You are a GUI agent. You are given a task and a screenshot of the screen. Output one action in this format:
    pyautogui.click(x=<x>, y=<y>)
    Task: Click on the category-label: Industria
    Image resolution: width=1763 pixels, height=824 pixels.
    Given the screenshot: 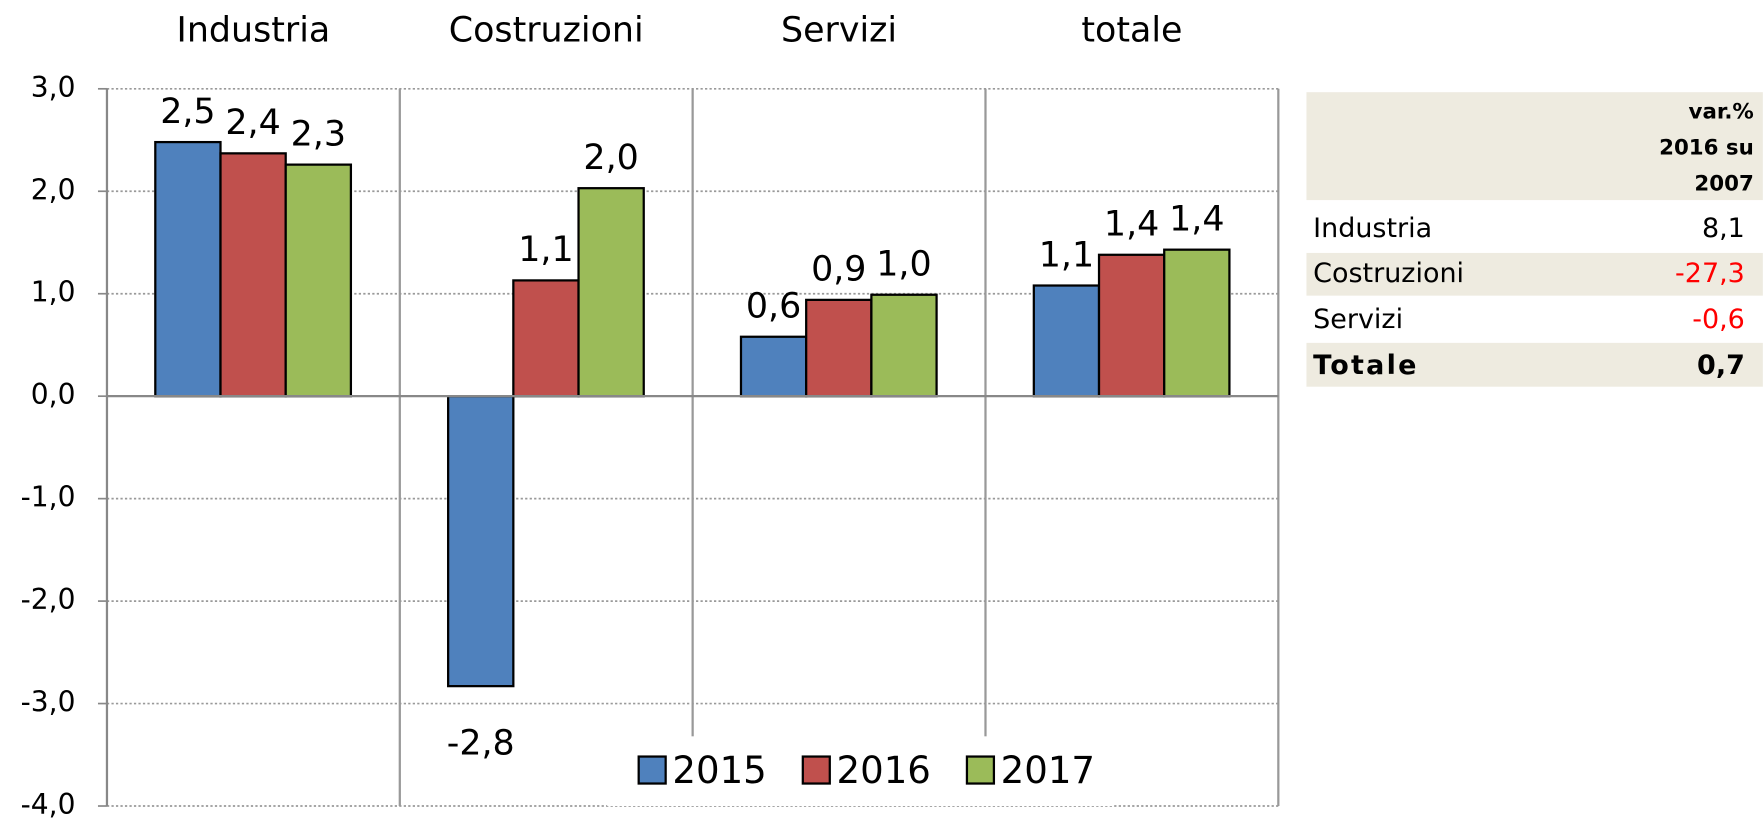 What is the action you would take?
    pyautogui.click(x=254, y=30)
    